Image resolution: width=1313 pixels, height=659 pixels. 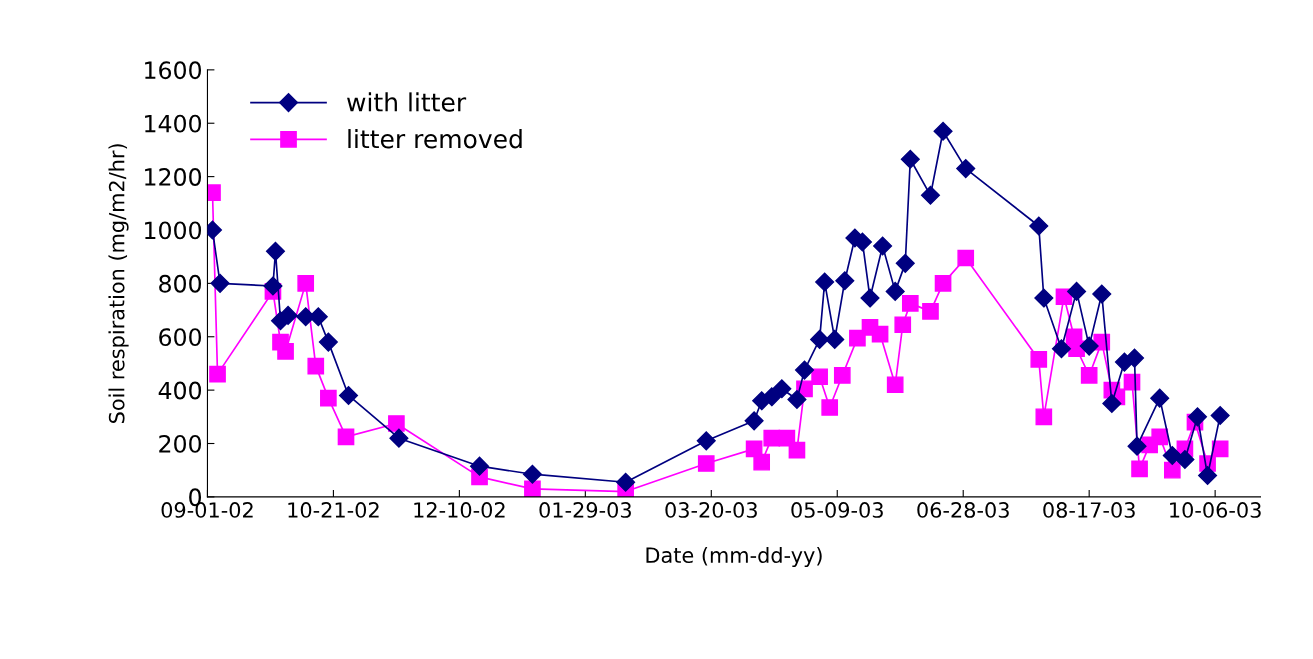 I want to click on legend-label: litter removed, so click(x=435, y=139).